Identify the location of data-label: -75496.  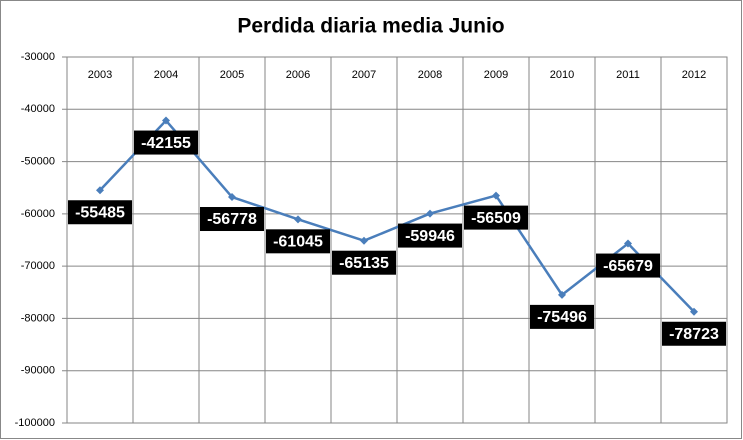
(562, 317).